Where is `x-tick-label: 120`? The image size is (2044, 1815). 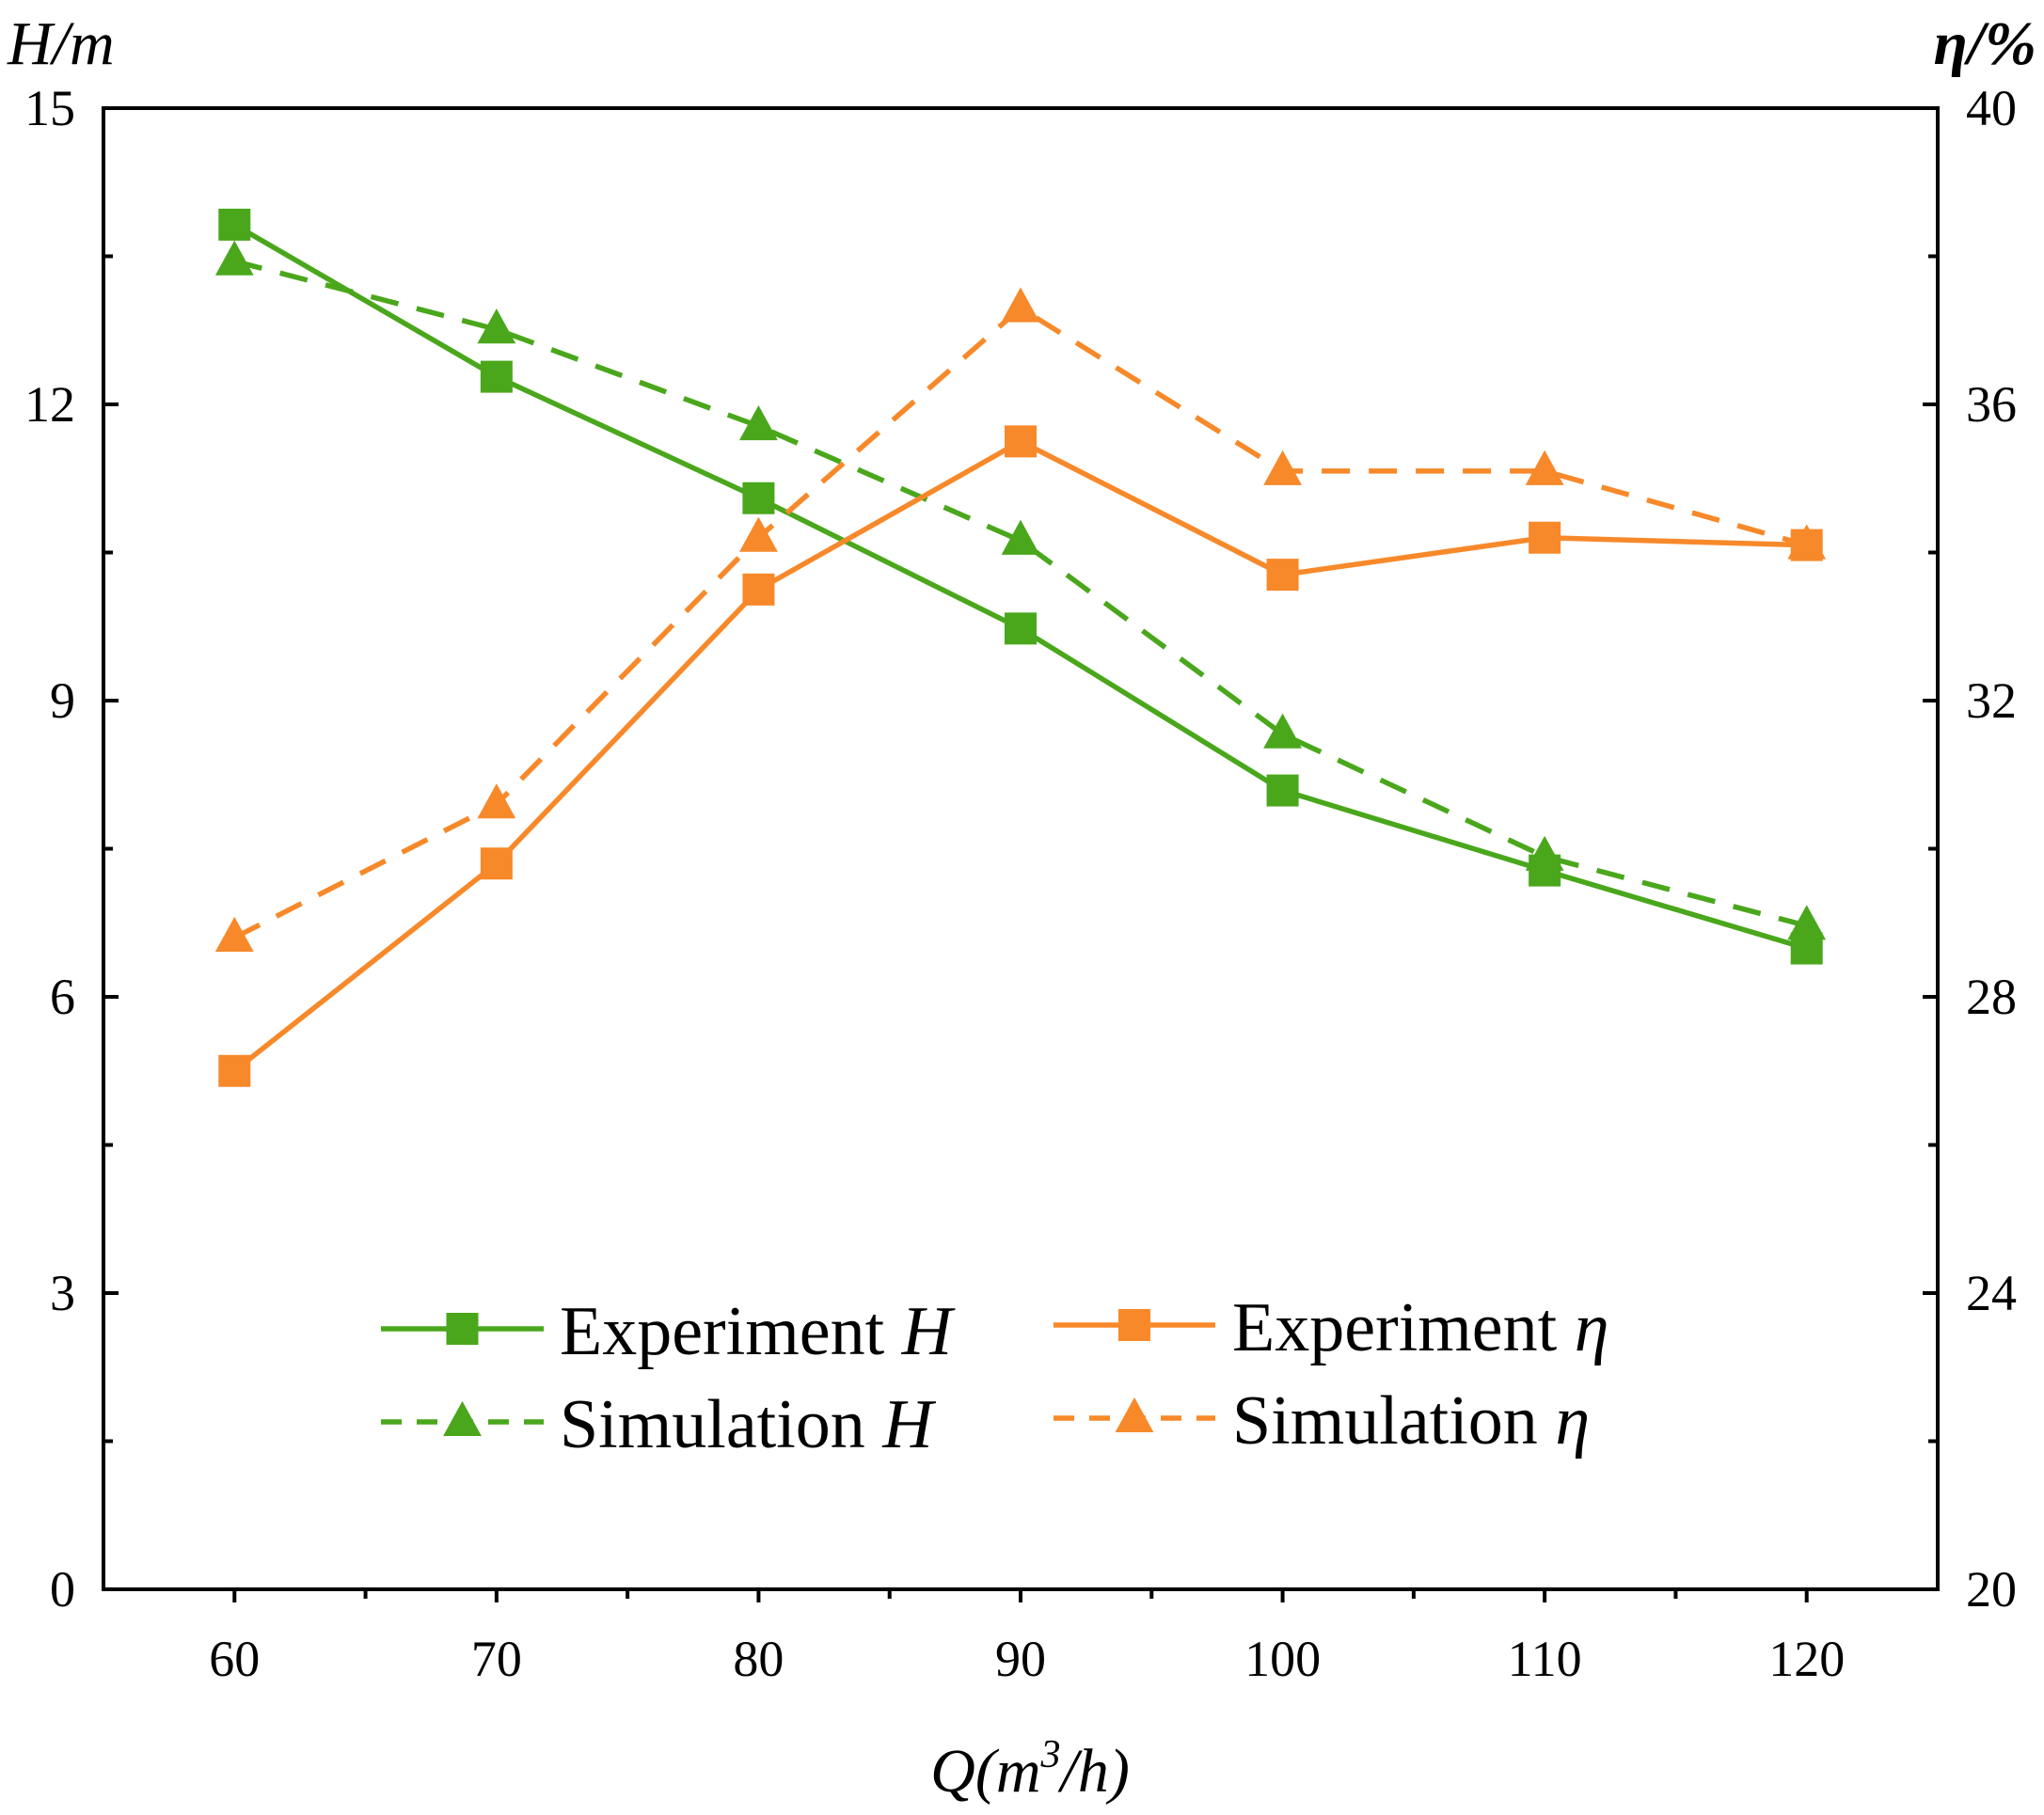 x-tick-label: 120 is located at coordinates (1806, 1659).